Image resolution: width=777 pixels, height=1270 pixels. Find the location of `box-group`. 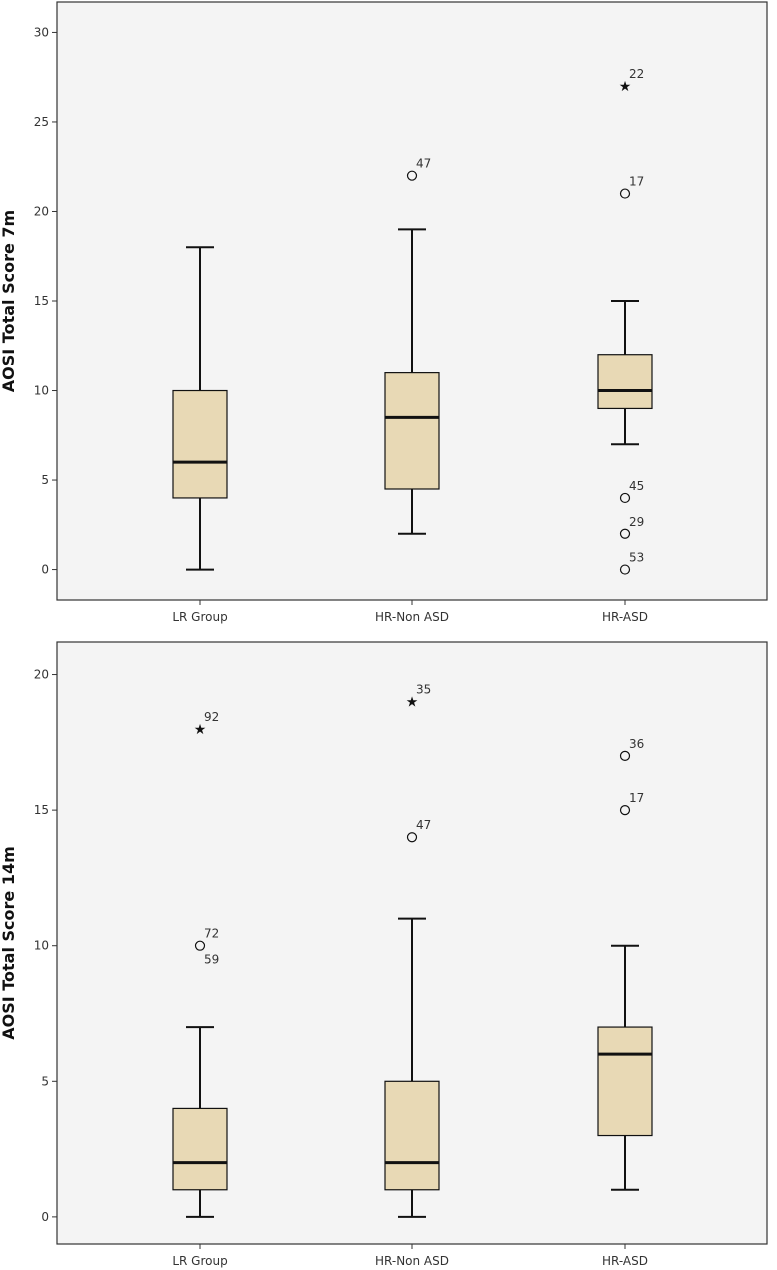

box-group is located at coordinates (200, 408).